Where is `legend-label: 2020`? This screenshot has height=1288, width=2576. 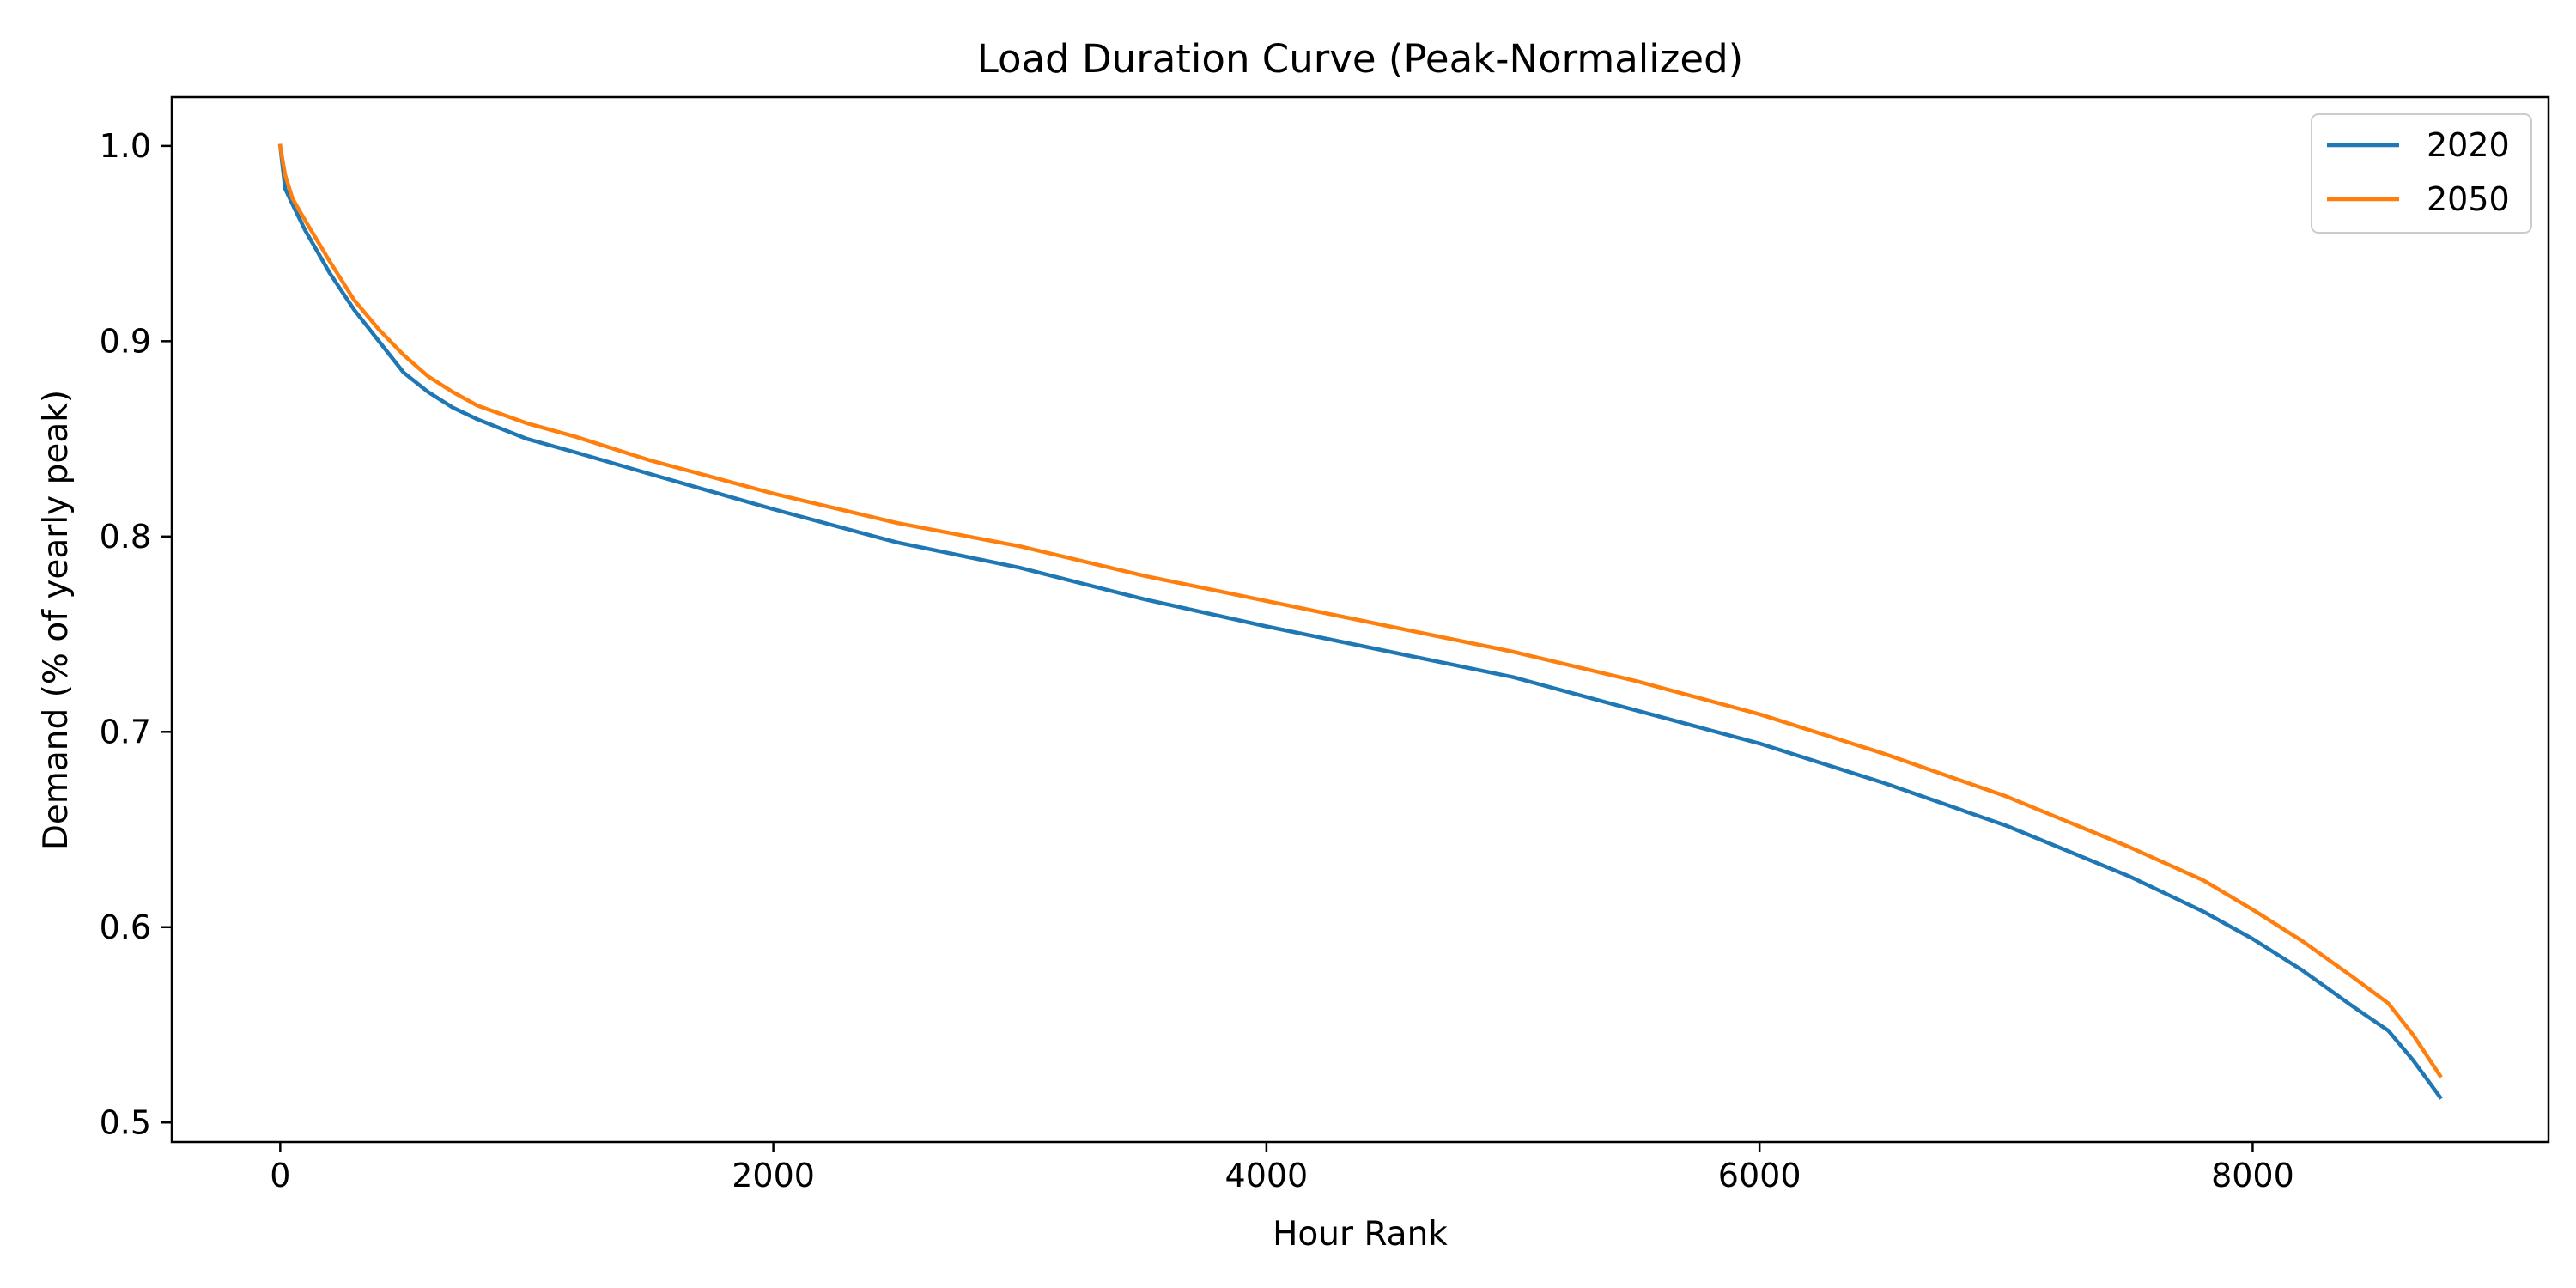 legend-label: 2020 is located at coordinates (2468, 145).